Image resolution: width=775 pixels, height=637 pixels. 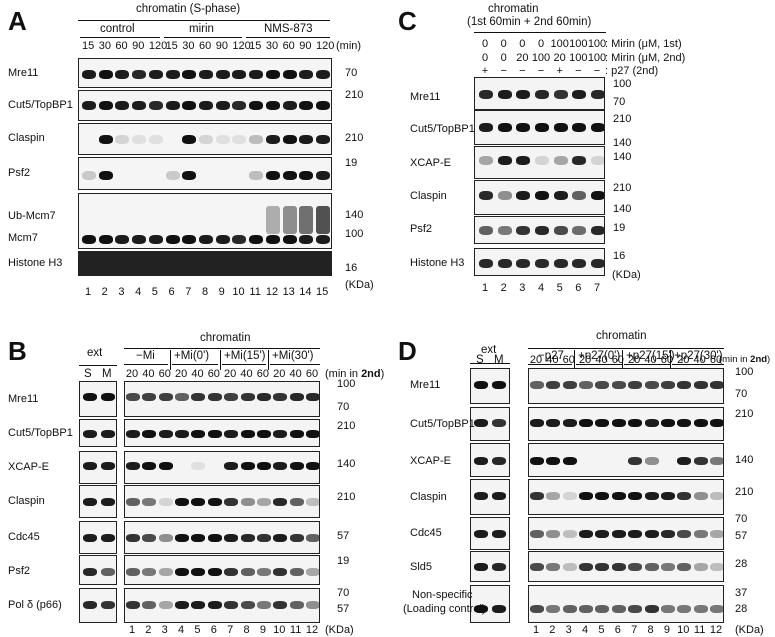 I want to click on panel-label-b: B, so click(x=17, y=351).